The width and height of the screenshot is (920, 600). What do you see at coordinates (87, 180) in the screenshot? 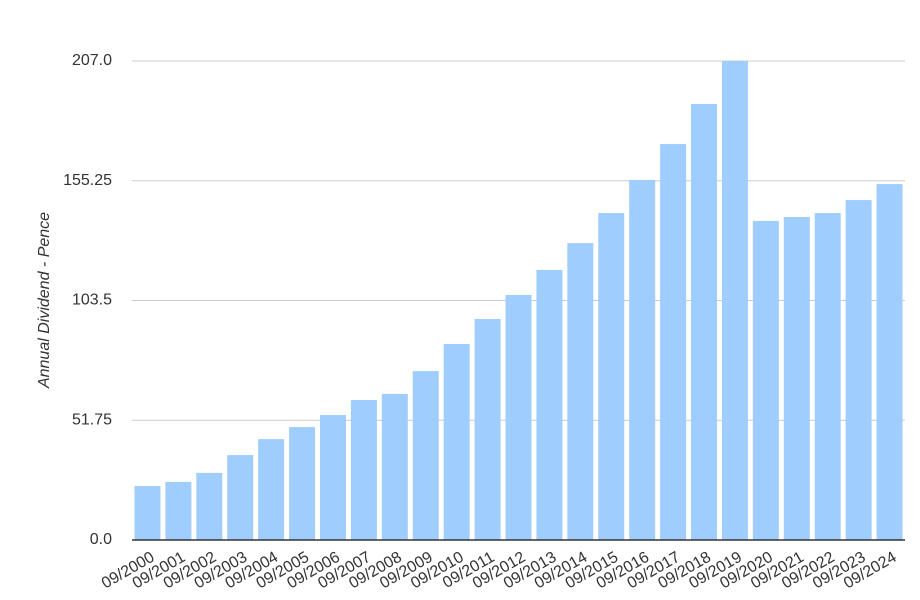
I see `y-tick-label: 155.25` at bounding box center [87, 180].